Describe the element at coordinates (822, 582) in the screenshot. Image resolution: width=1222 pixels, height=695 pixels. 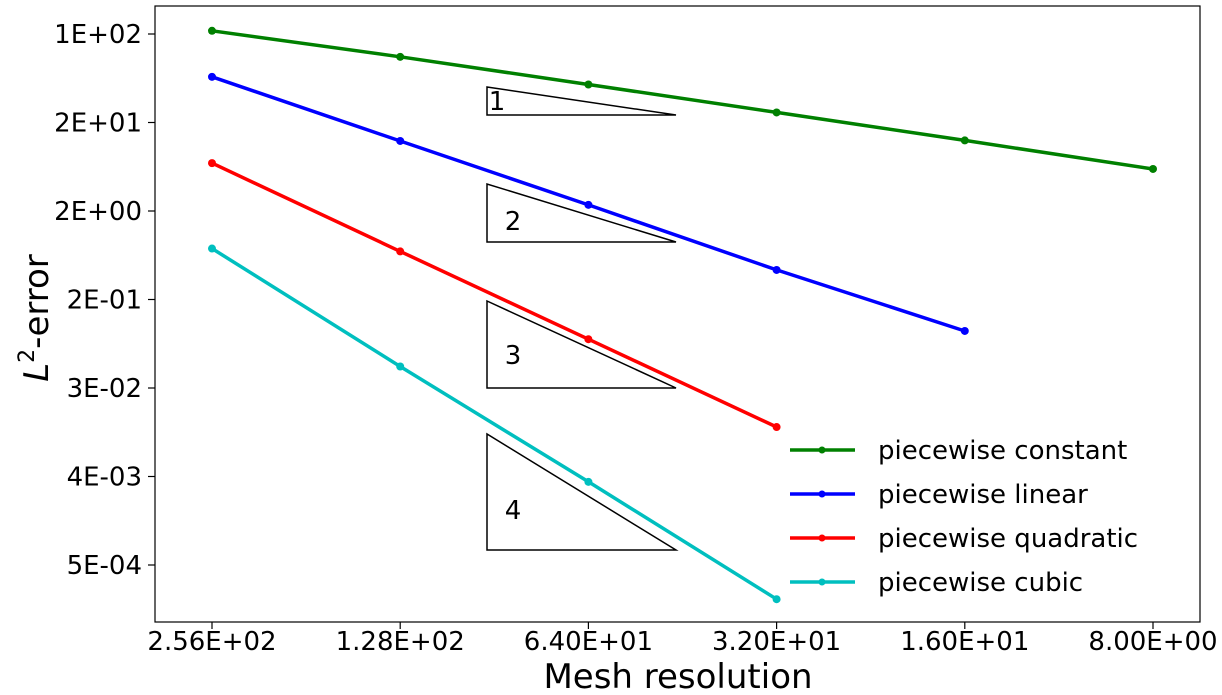
I see `legend-marker-piecewise-cubic` at that location.